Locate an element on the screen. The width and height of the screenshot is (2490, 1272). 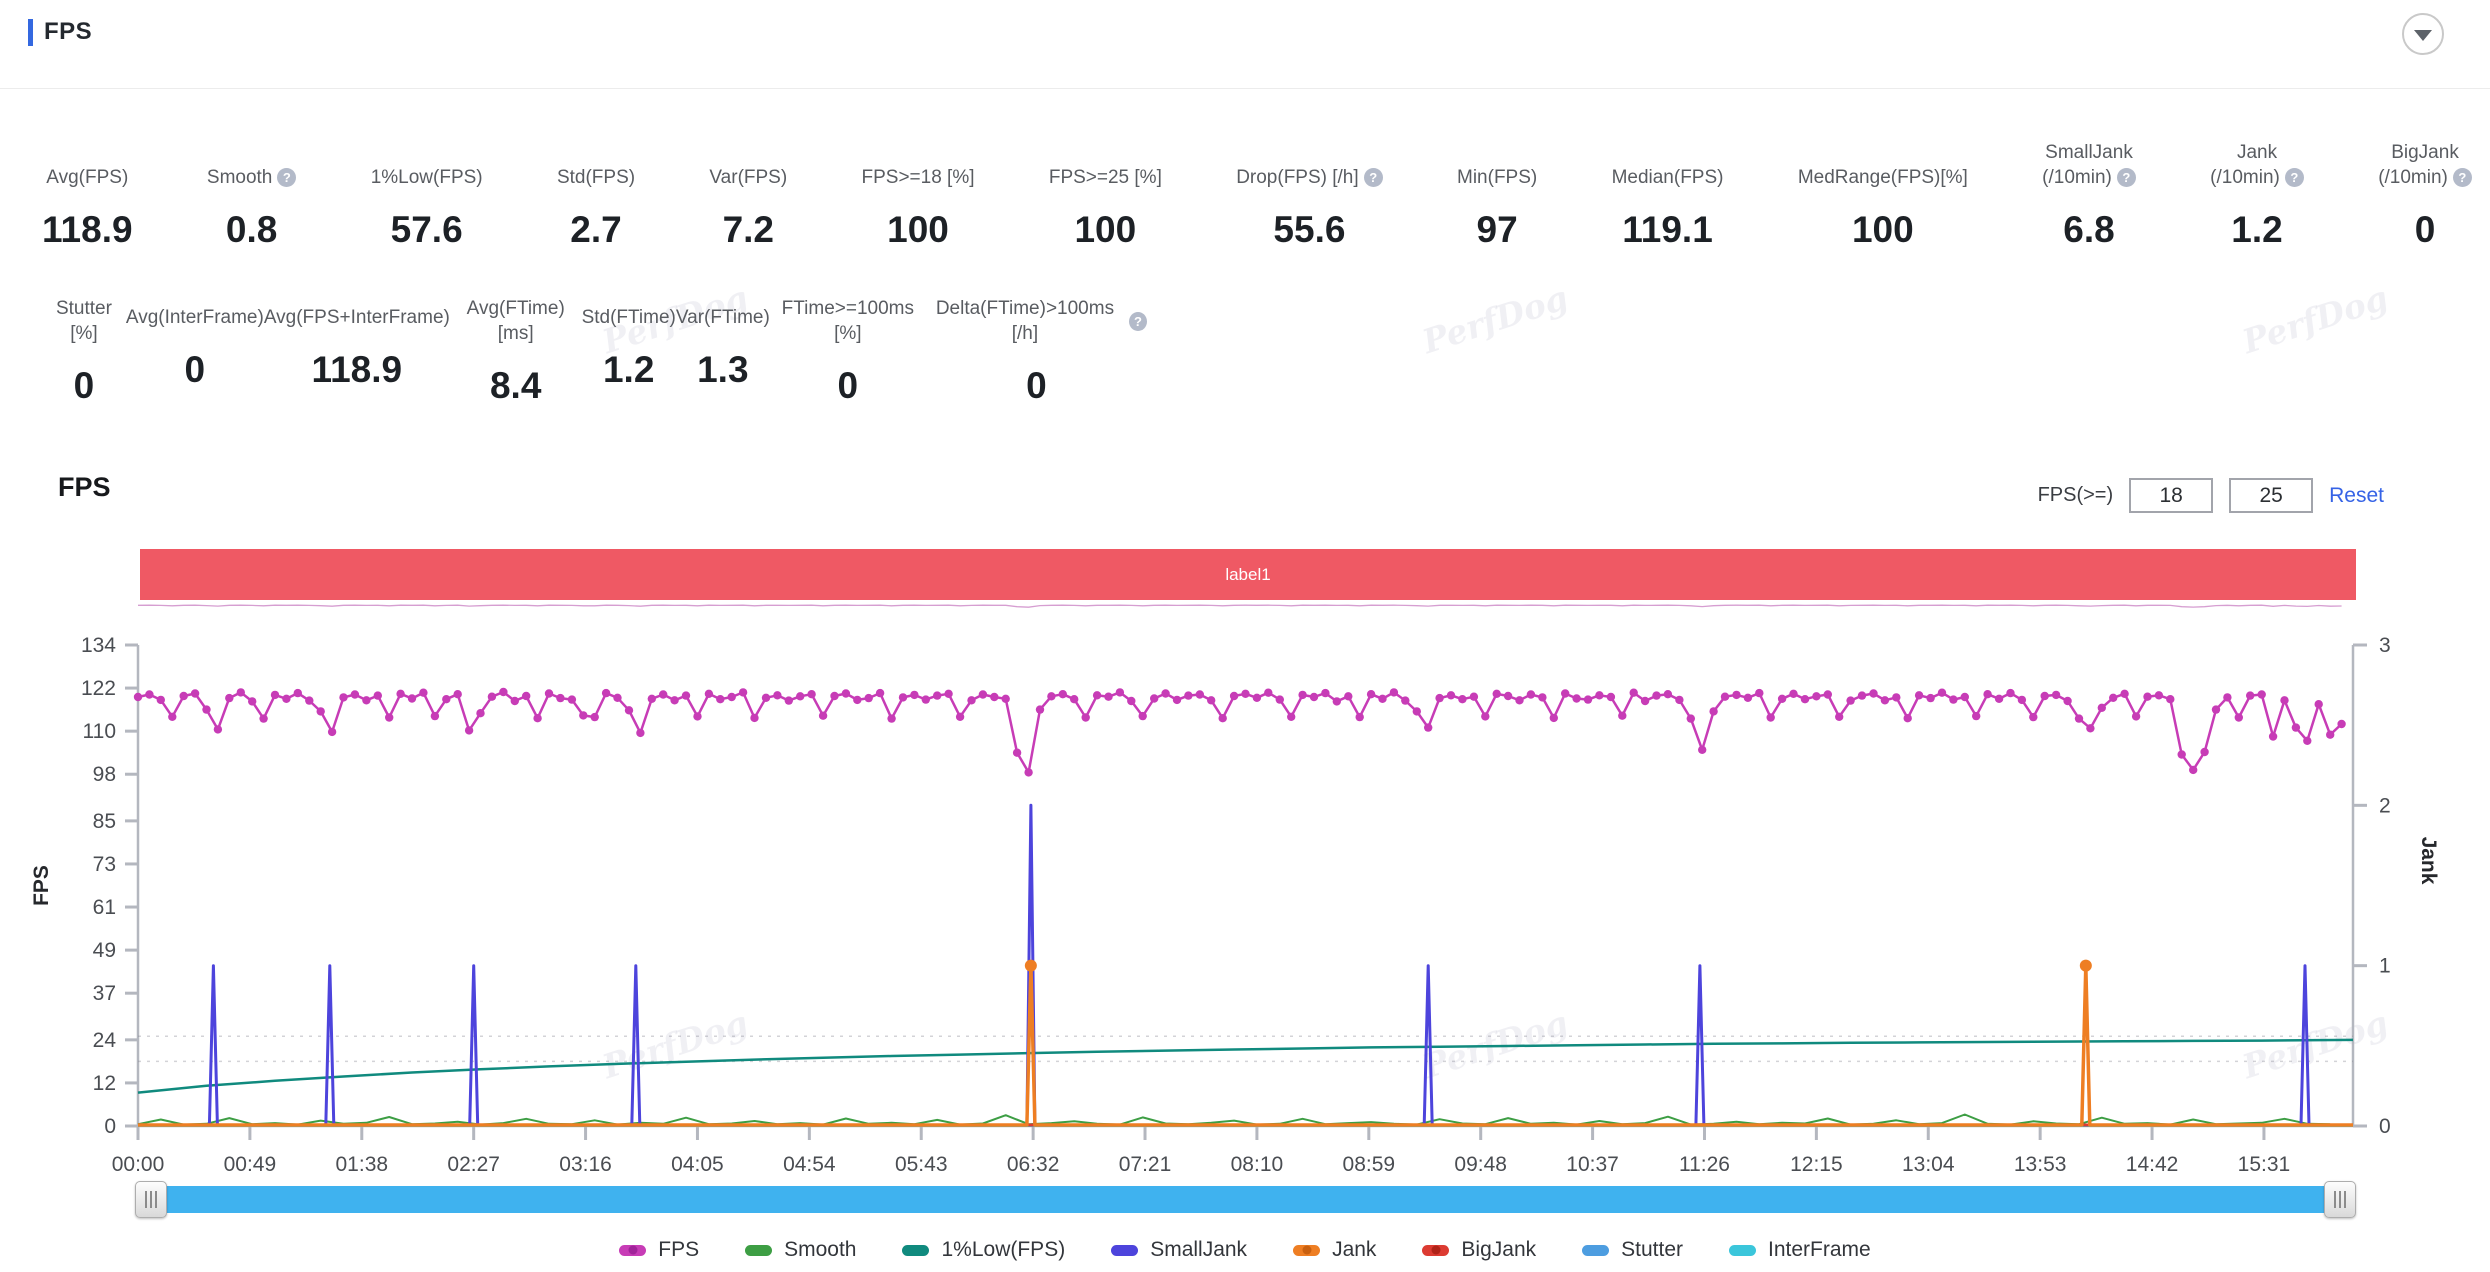
stat-smooth: Smooth? 0.8 is located at coordinates (252, 184).